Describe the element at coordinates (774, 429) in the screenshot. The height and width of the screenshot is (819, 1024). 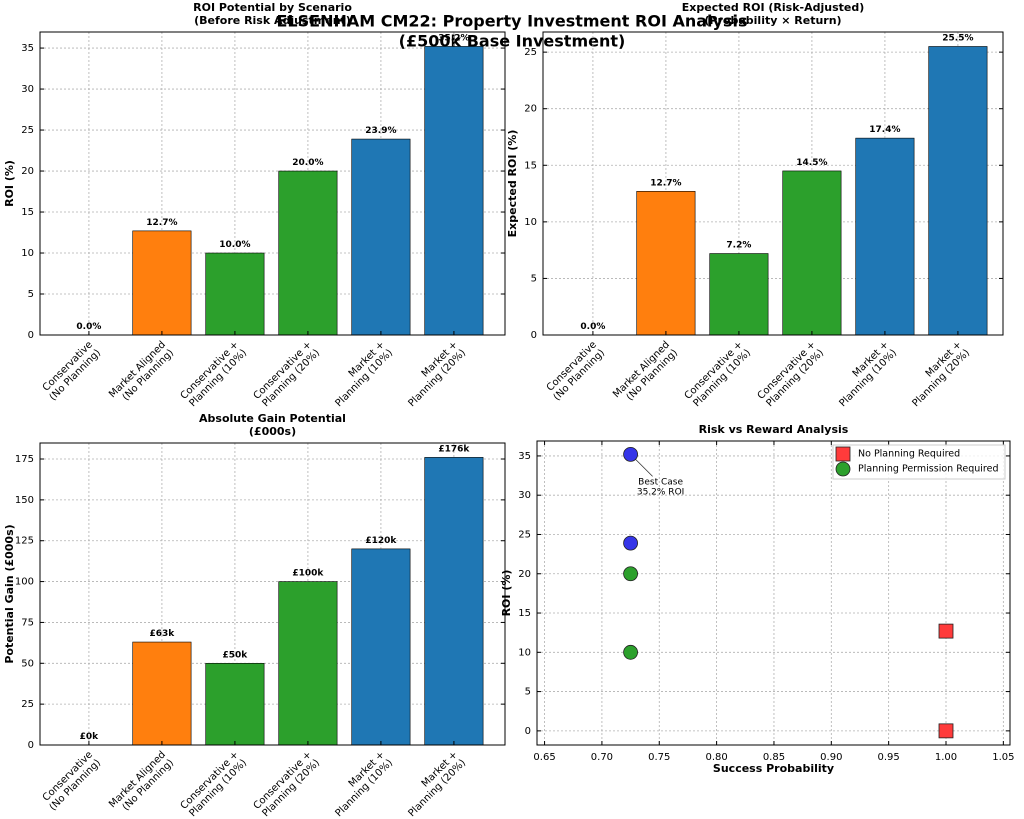
I see `chart-title: Risk vs Reward Analysis` at that location.